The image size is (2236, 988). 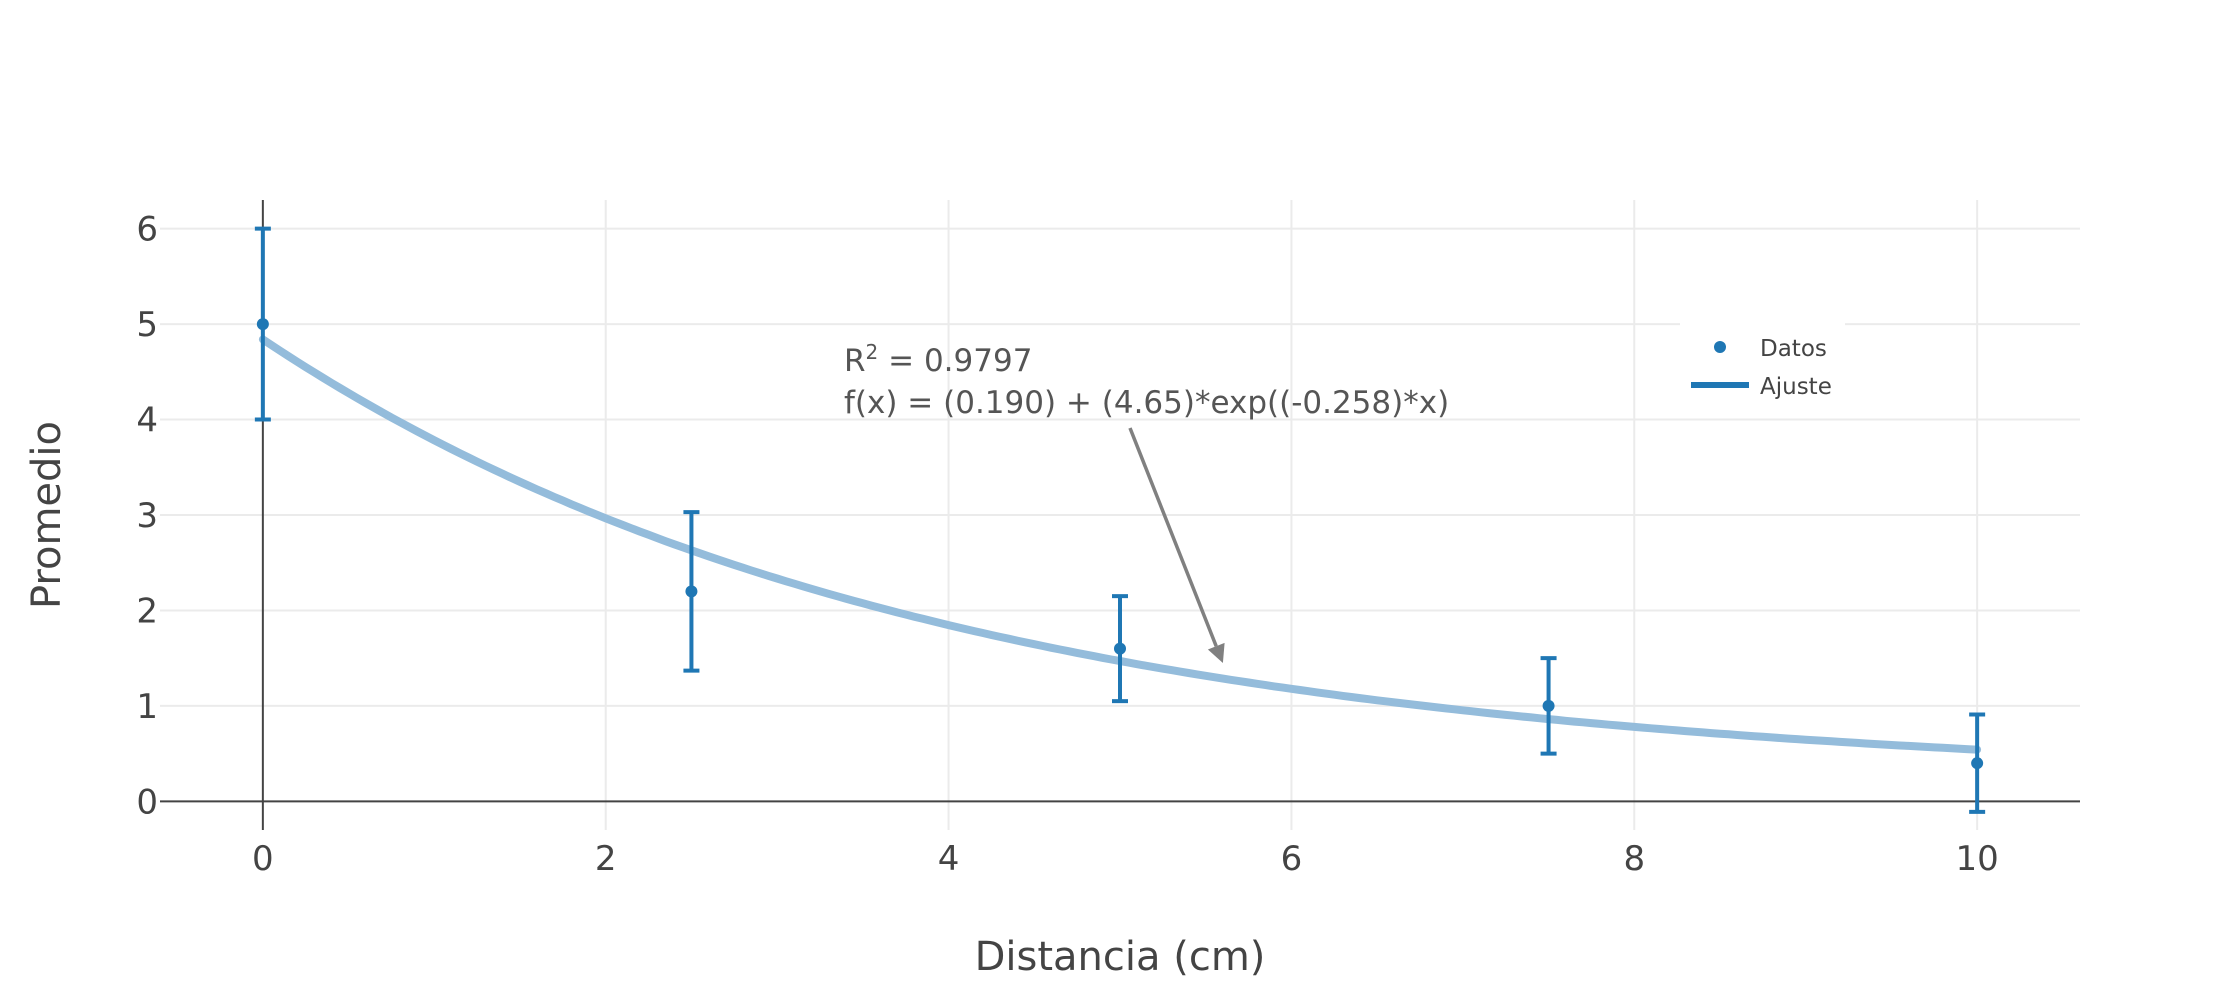 What do you see at coordinates (1292, 859) in the screenshot?
I see `x-tick-label: 6` at bounding box center [1292, 859].